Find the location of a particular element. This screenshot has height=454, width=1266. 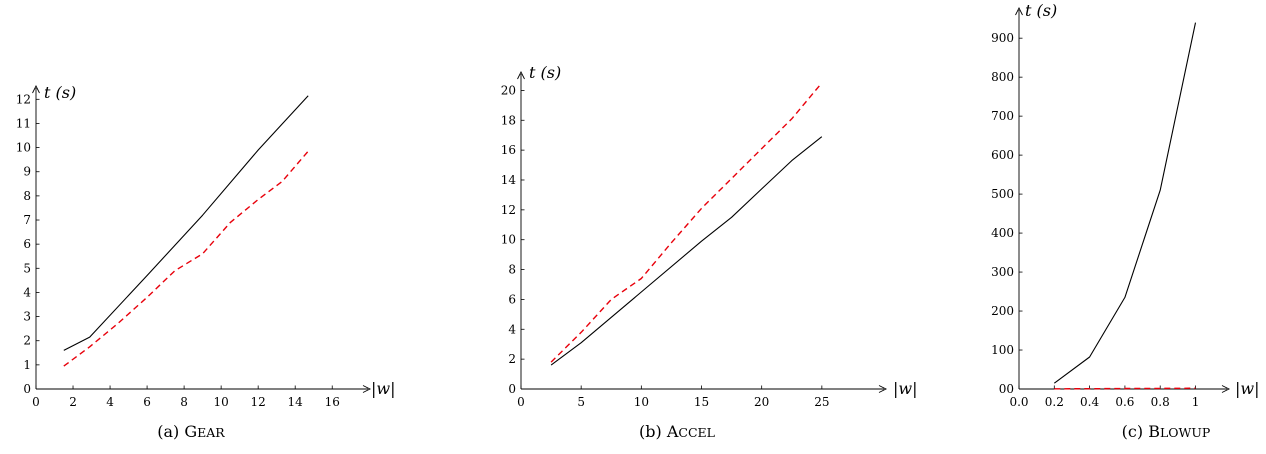

subfigure-caption: (c) BLOWUP is located at coordinates (1166, 431).